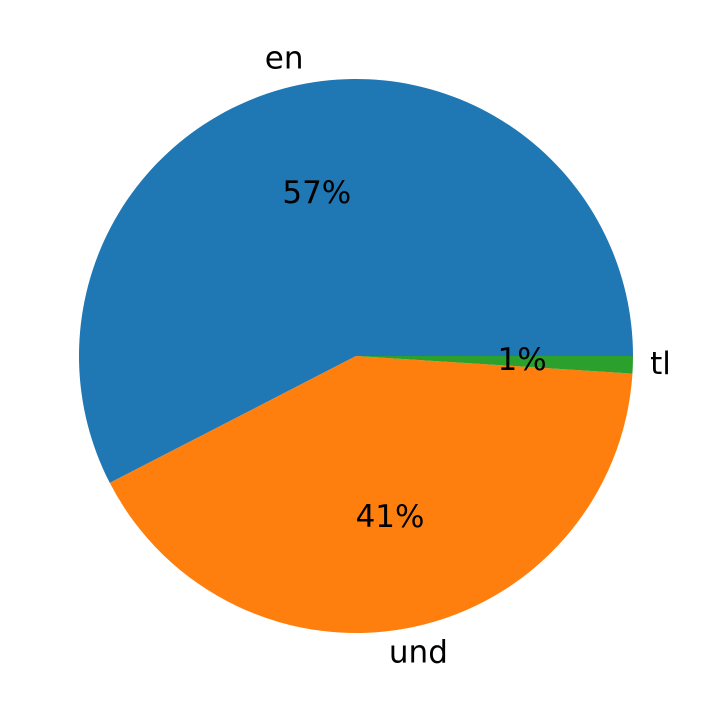 This screenshot has height=713, width=712. Describe the element at coordinates (390, 517) in the screenshot. I see `percent-label: 41%` at that location.